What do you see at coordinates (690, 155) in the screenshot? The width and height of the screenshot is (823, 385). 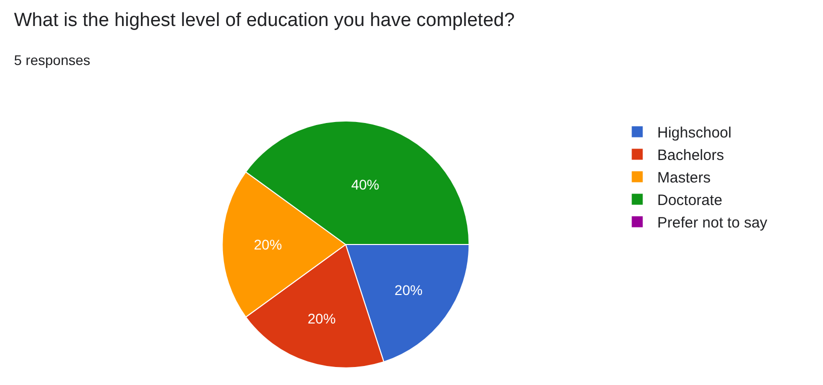 I see `legend-label: Bachelors` at bounding box center [690, 155].